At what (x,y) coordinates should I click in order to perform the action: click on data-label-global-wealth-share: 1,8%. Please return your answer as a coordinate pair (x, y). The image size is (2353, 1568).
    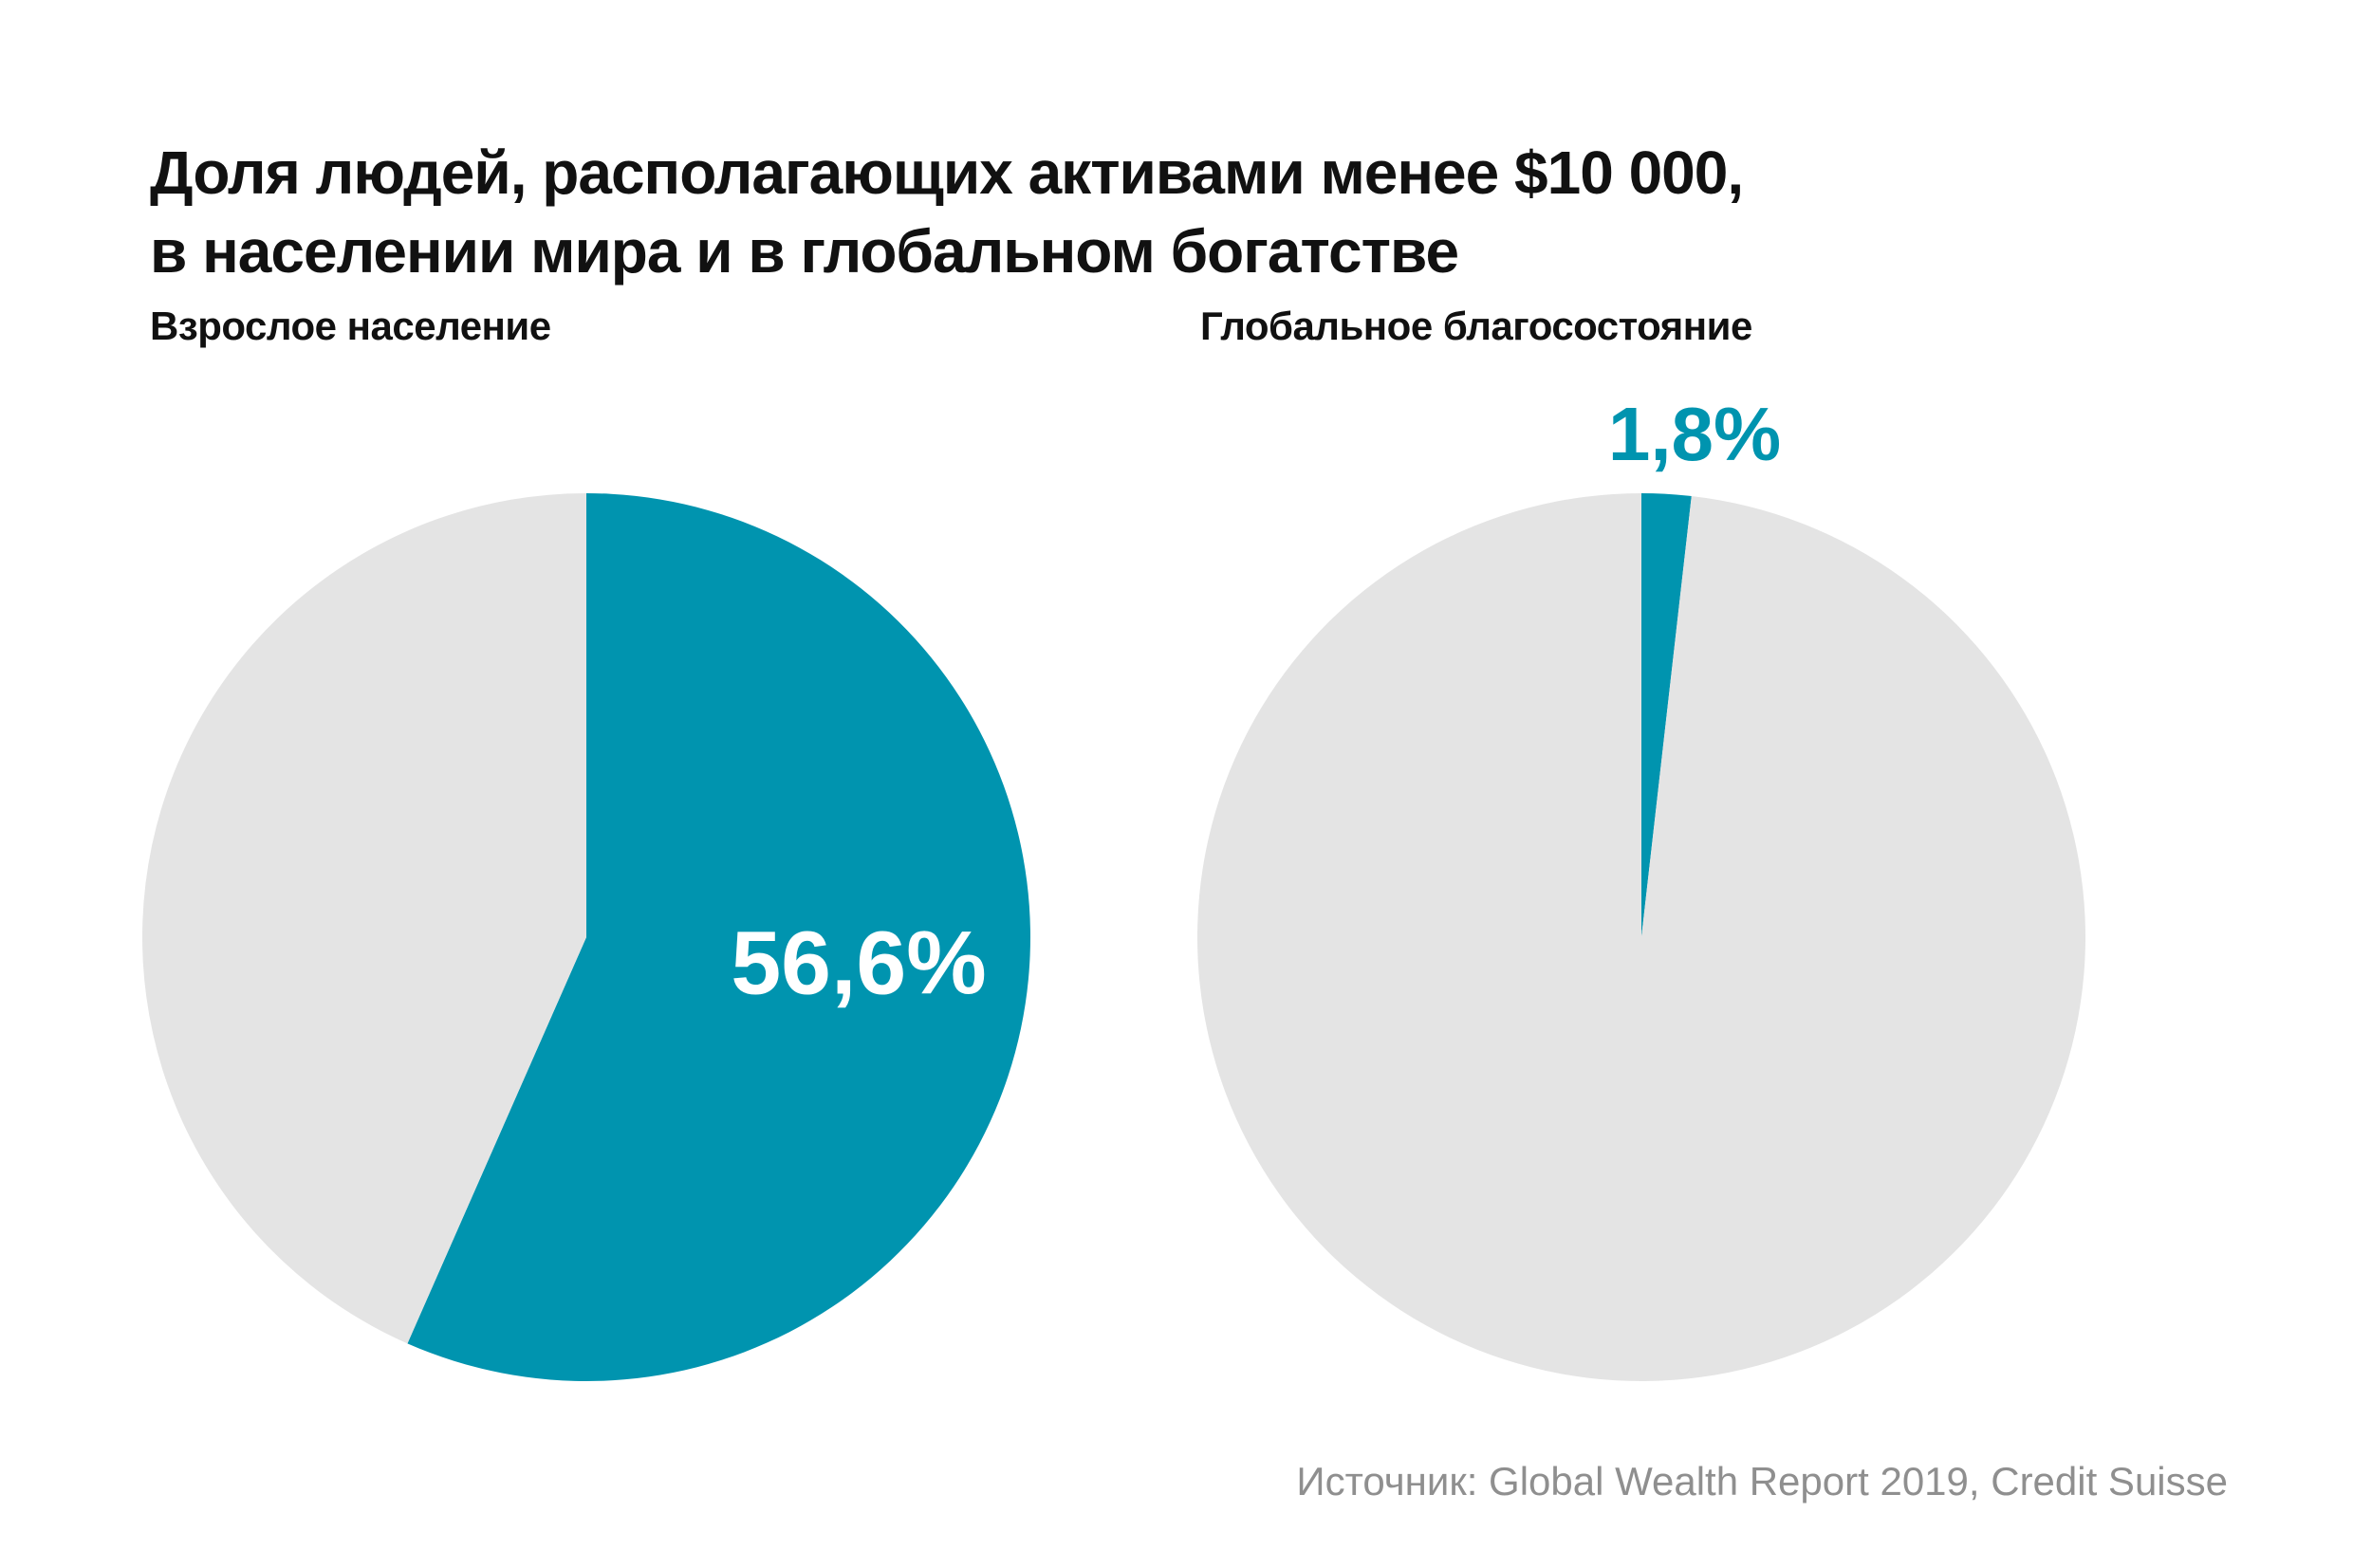
    Looking at the image, I should click on (1695, 434).